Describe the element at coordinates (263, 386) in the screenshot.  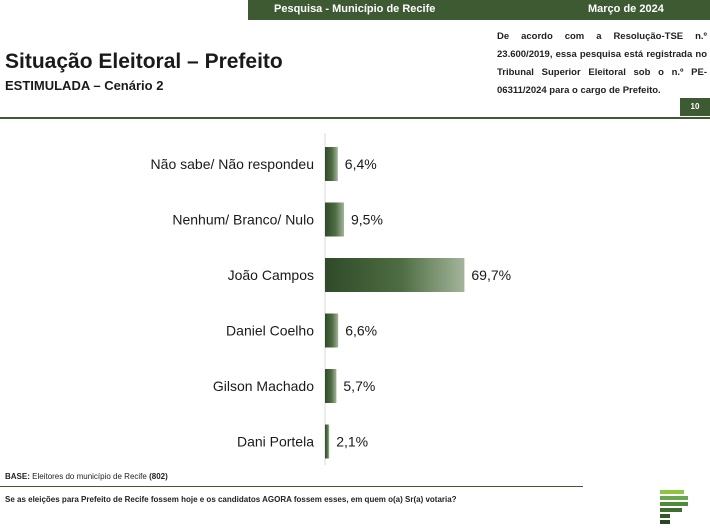
I see `category-label: Gilson Machado` at that location.